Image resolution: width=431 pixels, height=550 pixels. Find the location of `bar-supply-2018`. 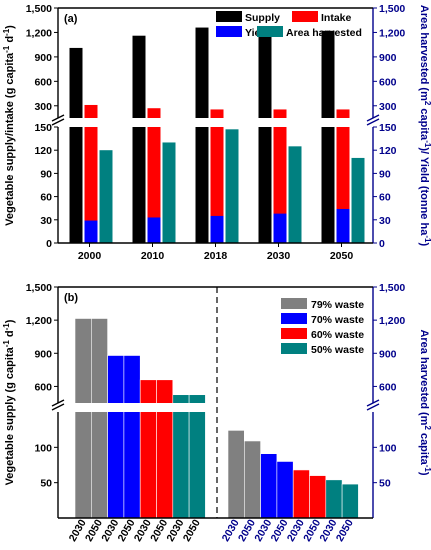

bar-supply-2018 is located at coordinates (202, 135).